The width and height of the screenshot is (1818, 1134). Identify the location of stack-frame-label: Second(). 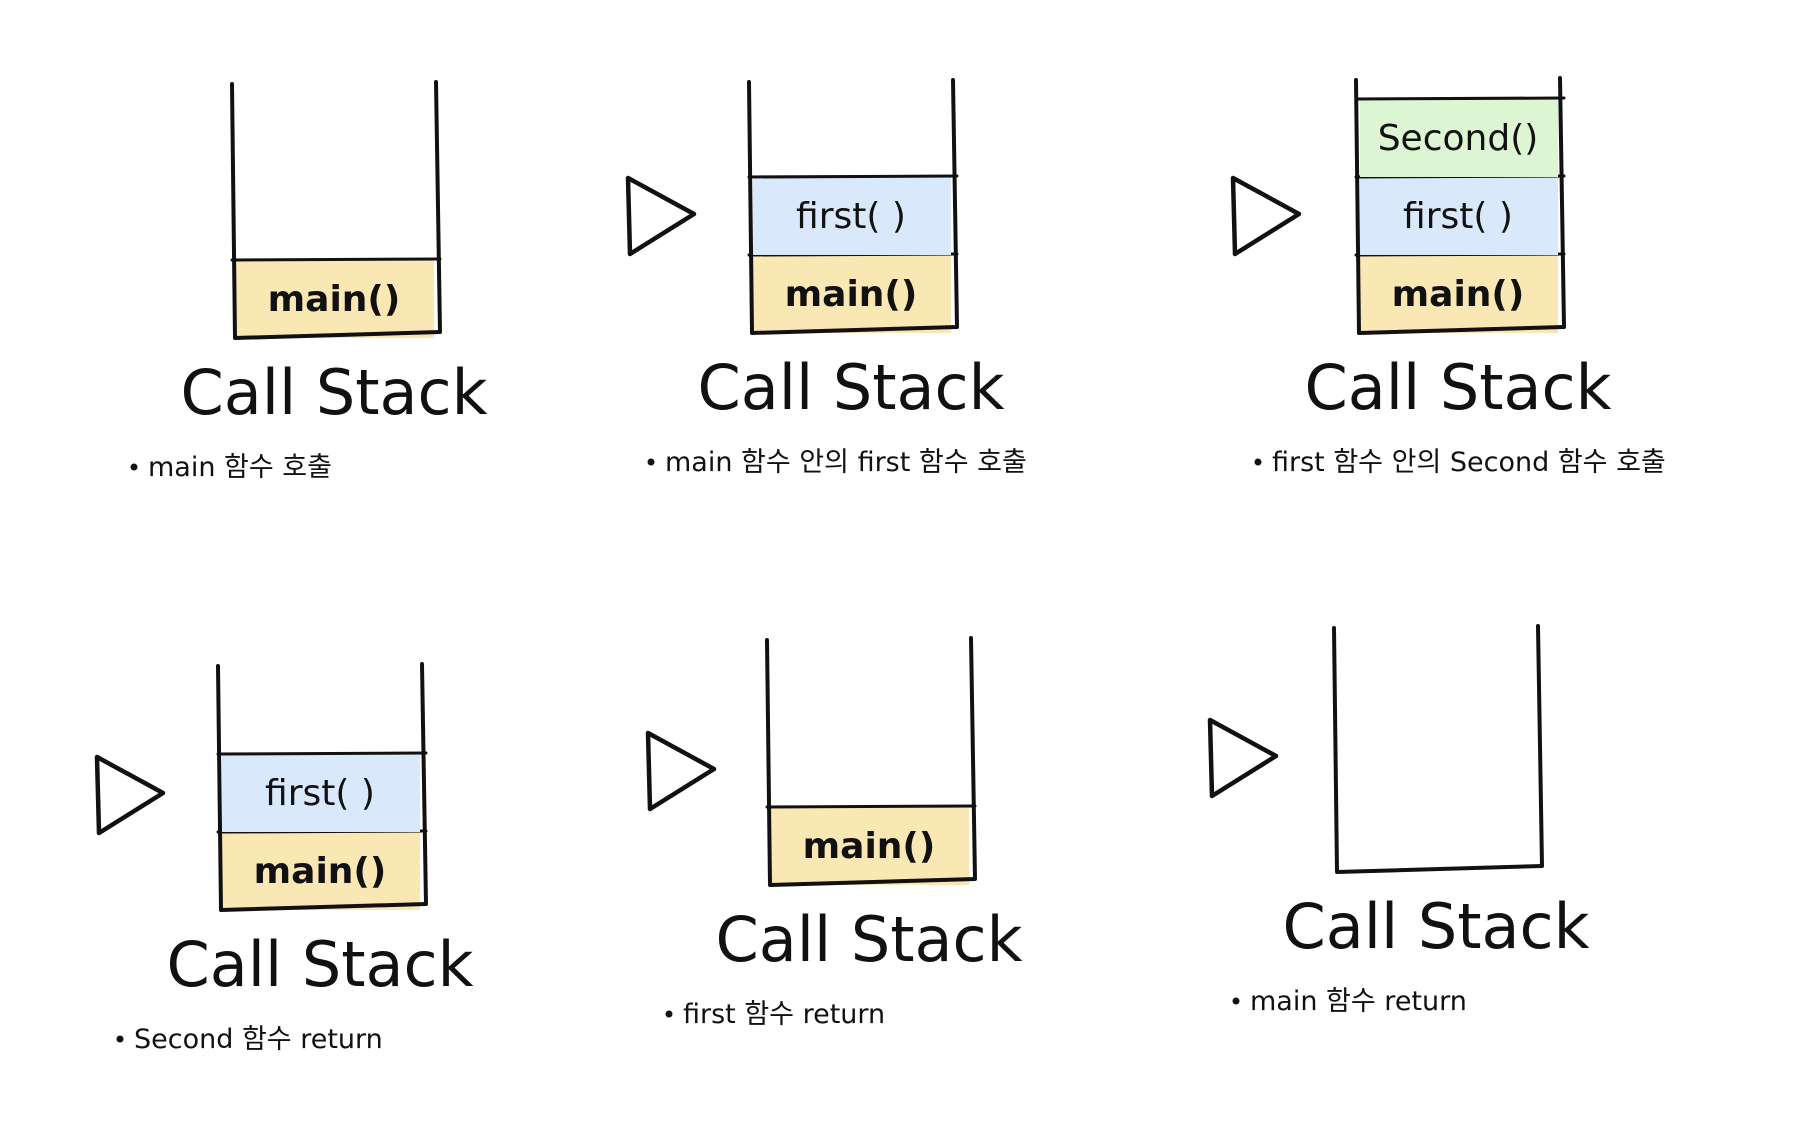
(1458, 138).